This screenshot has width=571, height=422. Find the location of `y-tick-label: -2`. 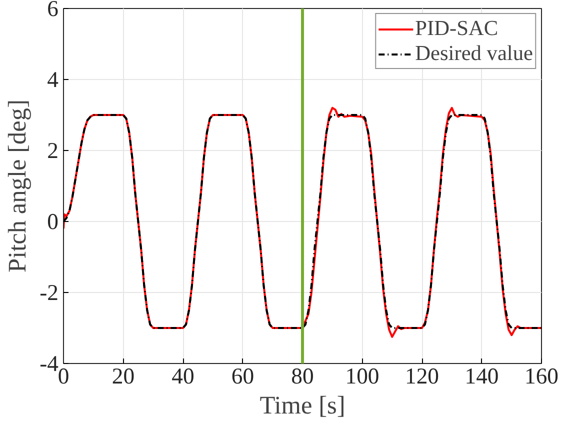

y-tick-label: -2 is located at coordinates (49, 292).